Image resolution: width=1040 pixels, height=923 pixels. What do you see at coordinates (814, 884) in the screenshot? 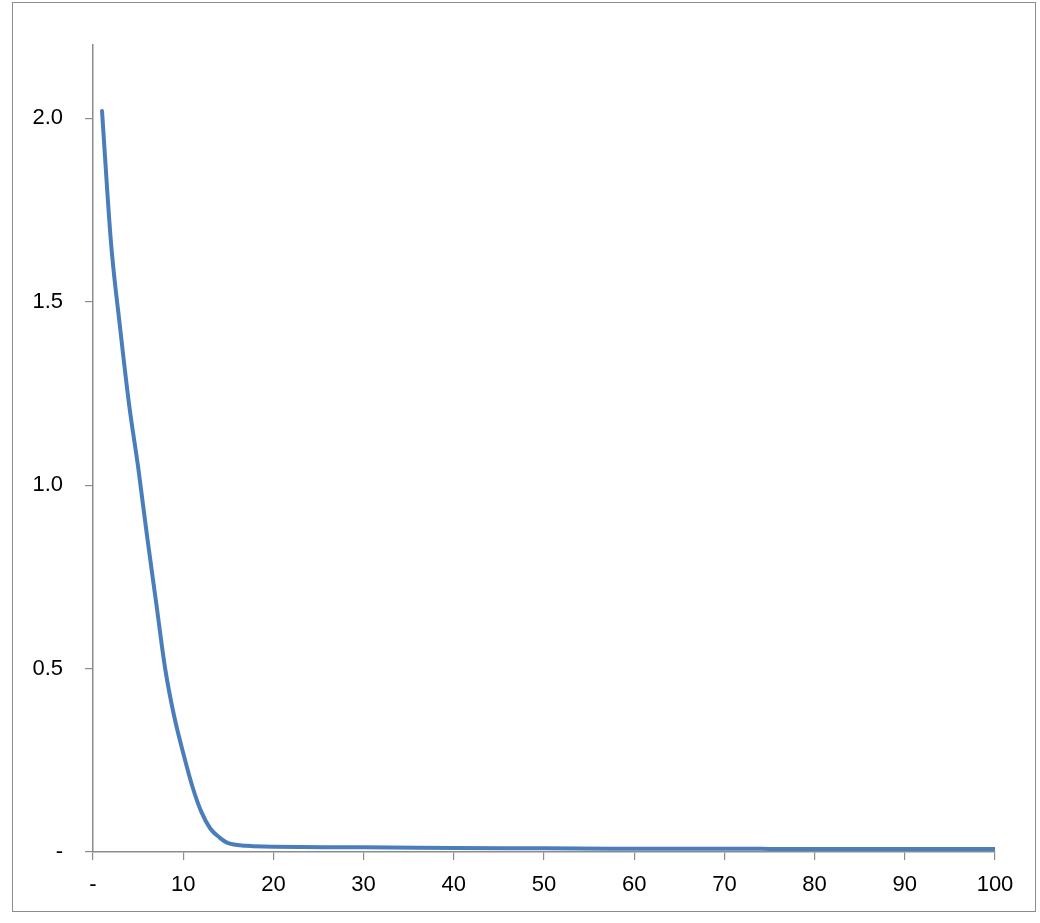
I see `x-tick-label: 80` at bounding box center [814, 884].